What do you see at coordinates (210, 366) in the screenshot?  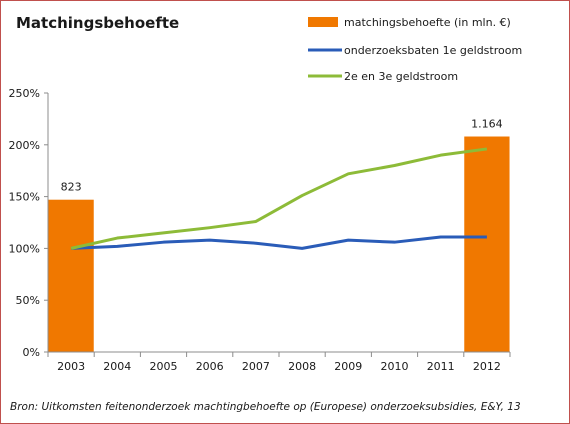 I see `x-tick-label: 2006` at bounding box center [210, 366].